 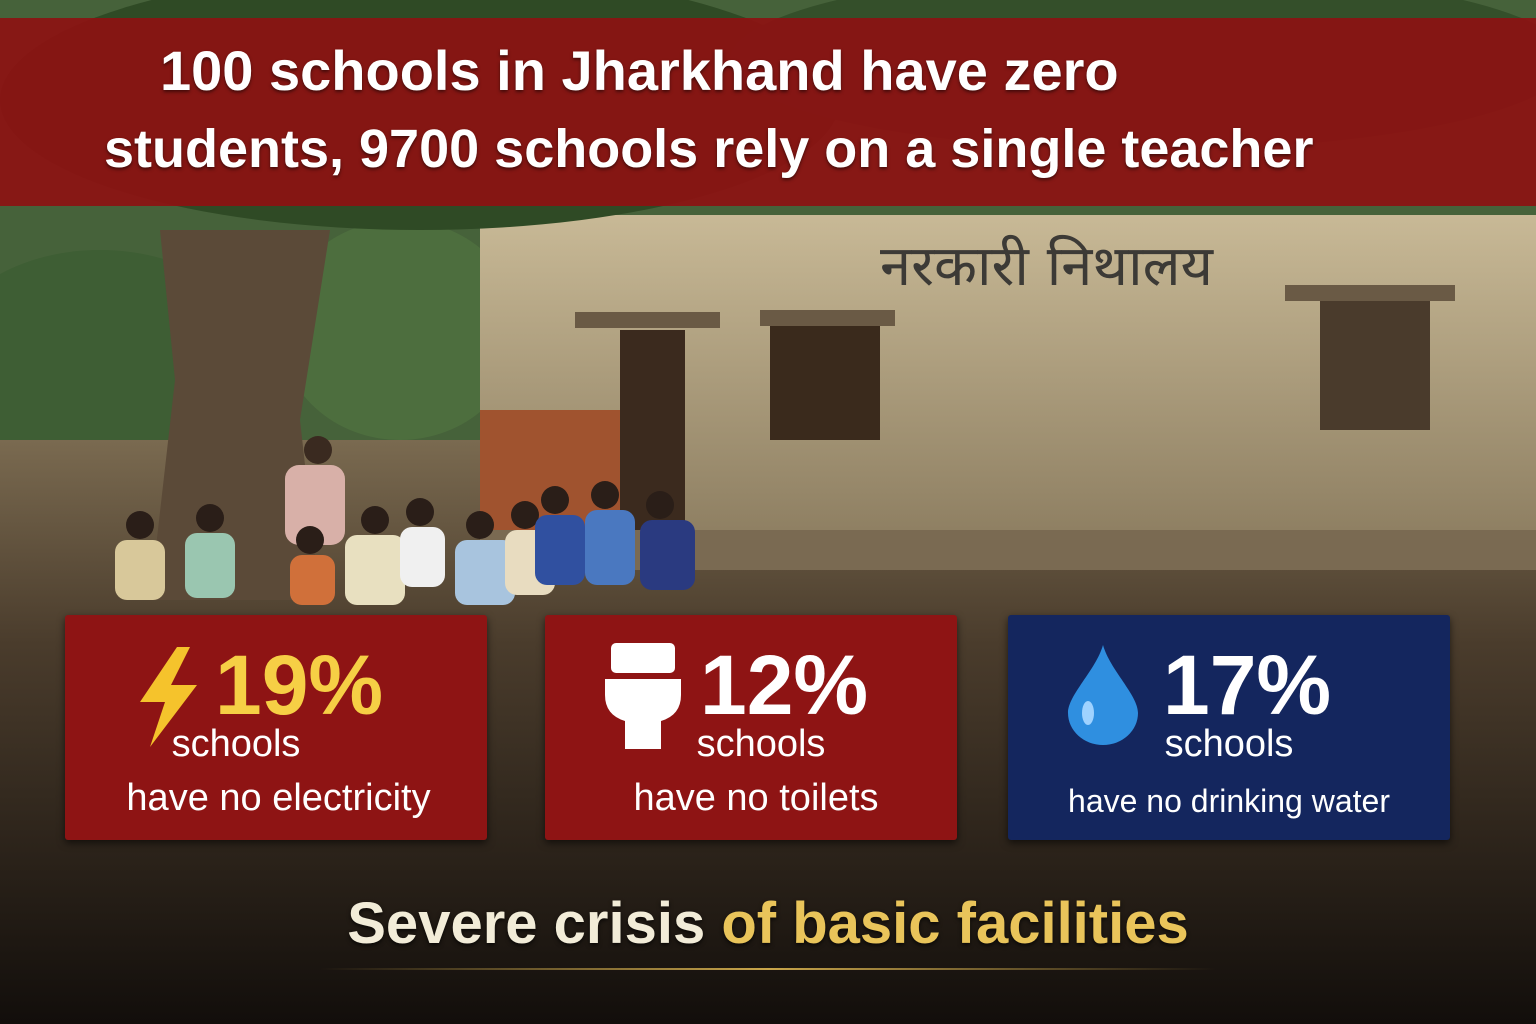 I want to click on stat-value: 12%, so click(x=784, y=685).